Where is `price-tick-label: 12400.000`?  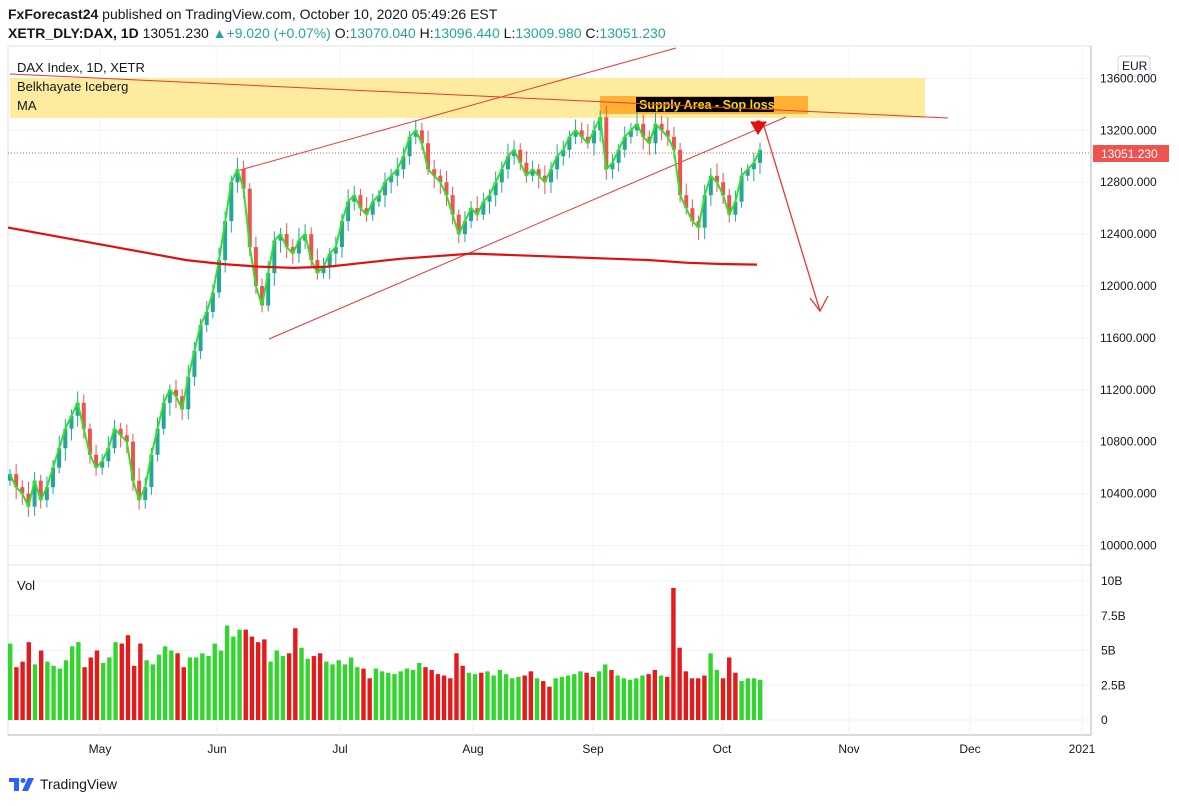
price-tick-label: 12400.000 is located at coordinates (1128, 234).